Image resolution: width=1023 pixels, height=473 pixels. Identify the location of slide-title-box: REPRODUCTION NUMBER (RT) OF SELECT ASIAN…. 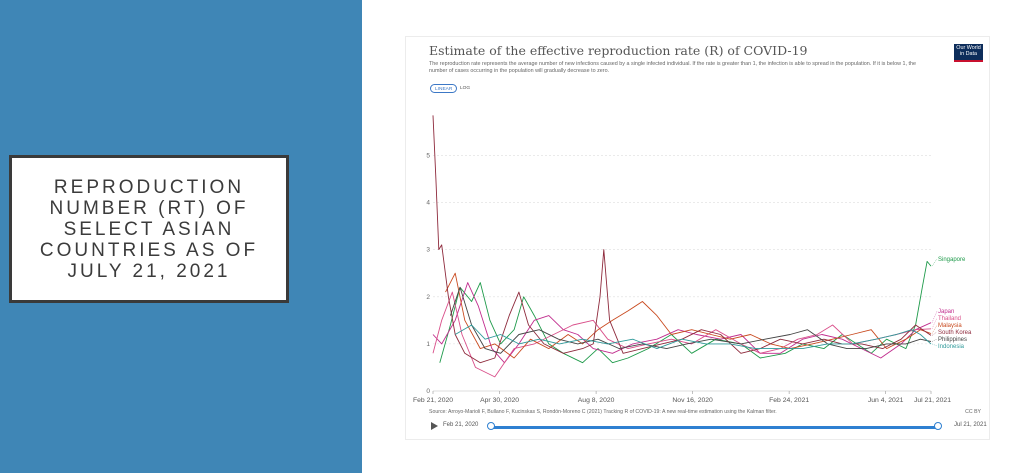
(149, 229).